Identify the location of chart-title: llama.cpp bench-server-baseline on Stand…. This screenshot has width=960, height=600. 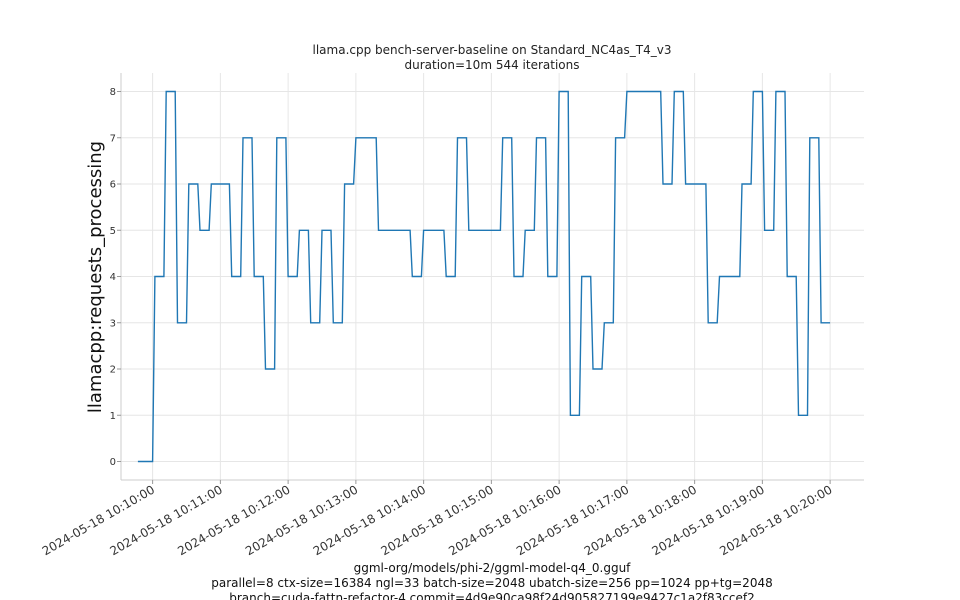
(492, 50).